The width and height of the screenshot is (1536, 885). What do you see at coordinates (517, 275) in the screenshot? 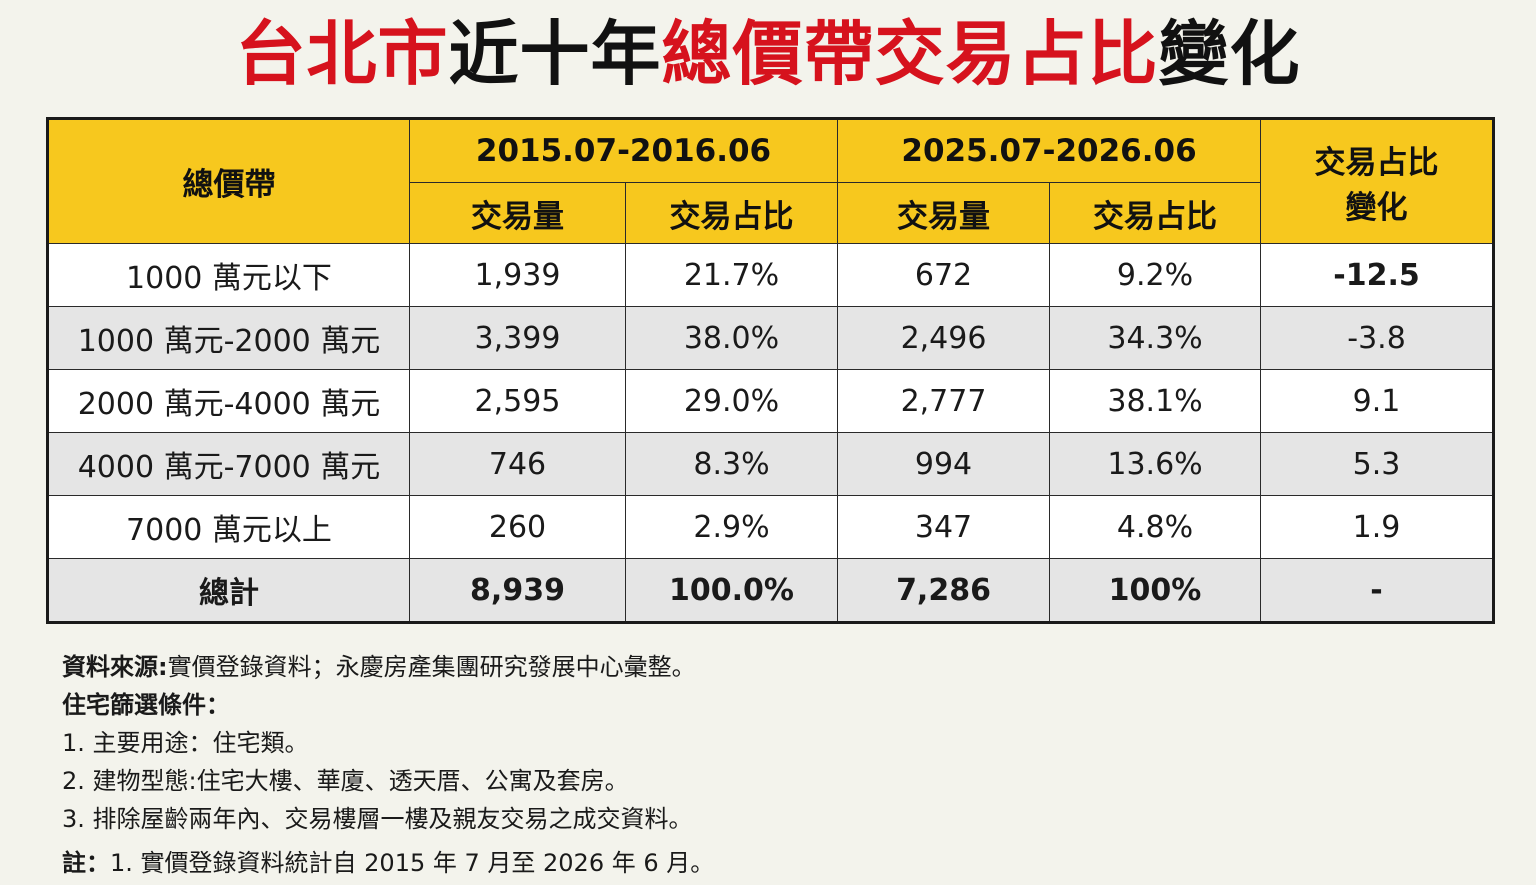
I see `volume-cell: 1,939` at bounding box center [517, 275].